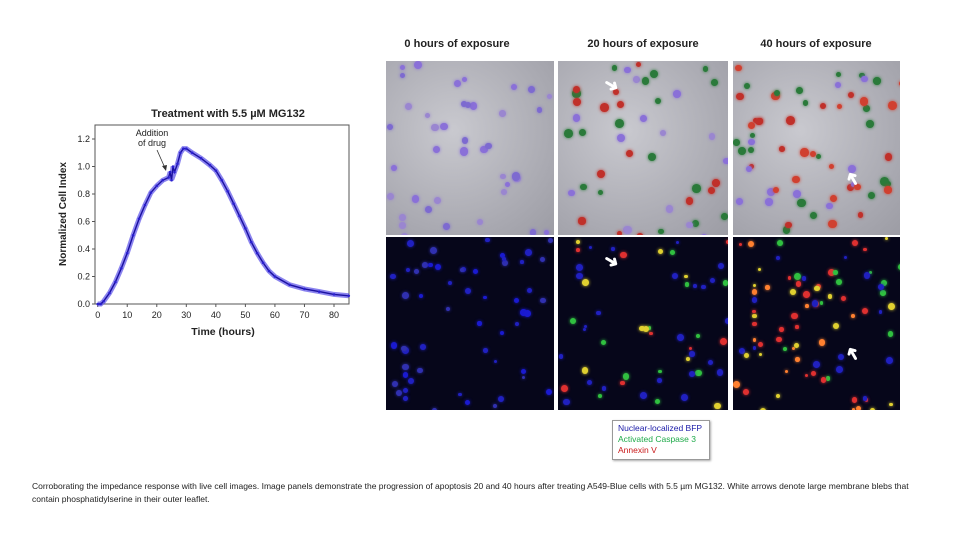 Image resolution: width=960 pixels, height=540 pixels. What do you see at coordinates (97, 315) in the screenshot?
I see `x-tick-label: 0` at bounding box center [97, 315].